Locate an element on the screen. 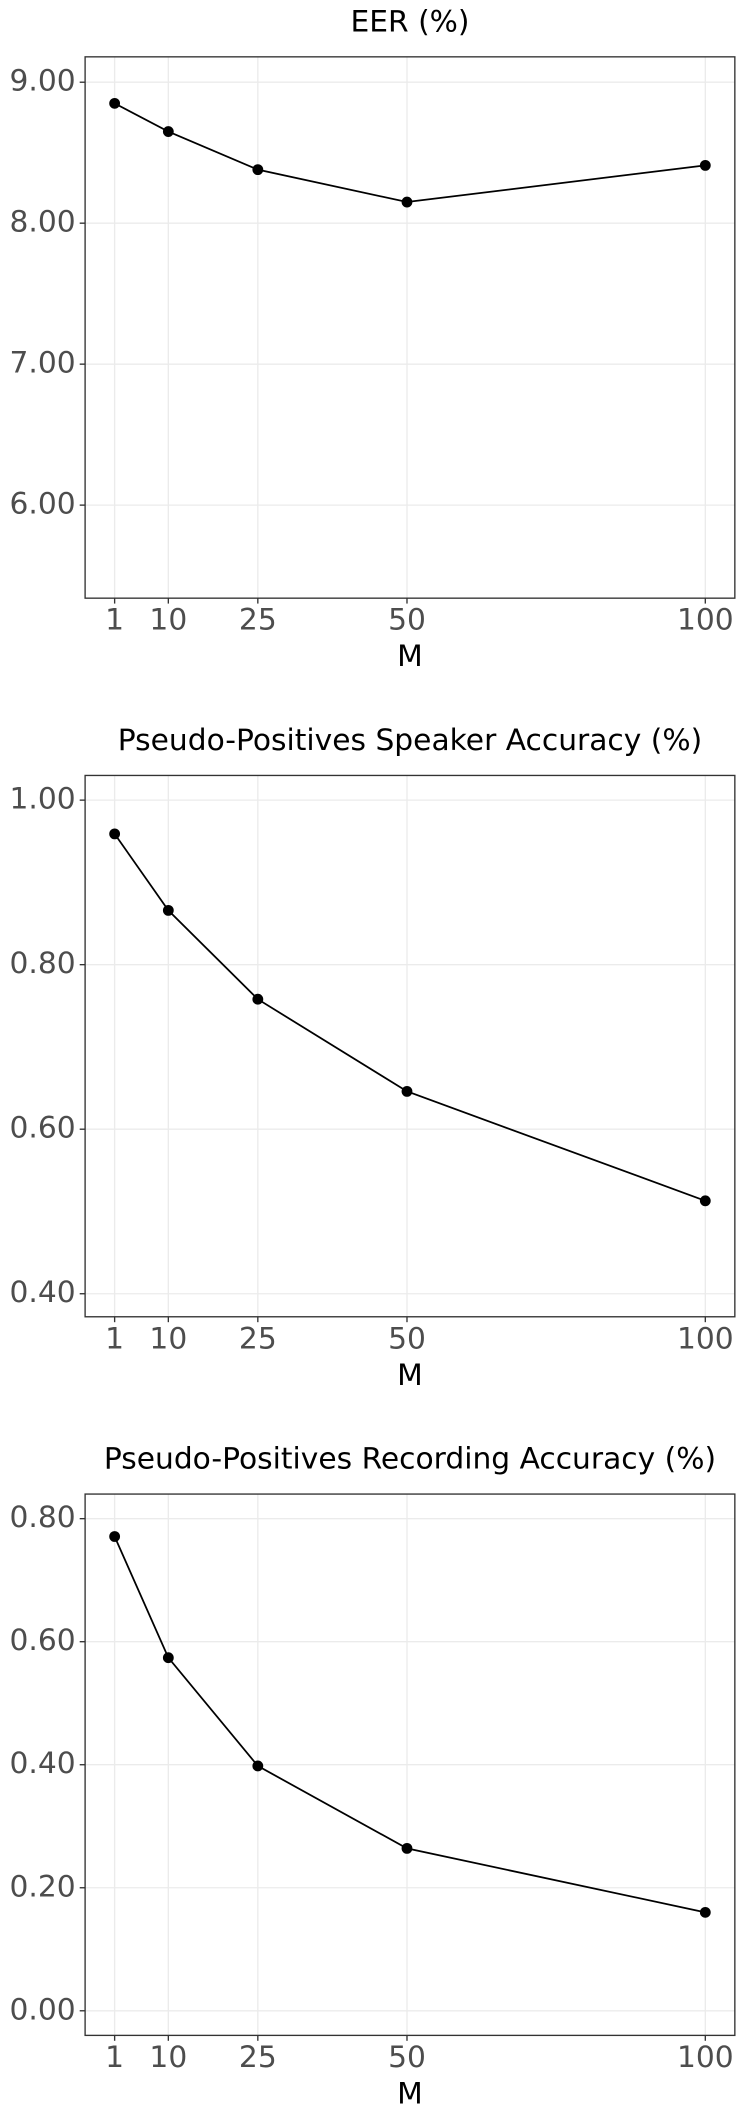 The height and width of the screenshot is (2122, 747). y-tick-label: 0.00 is located at coordinates (42, 2009).